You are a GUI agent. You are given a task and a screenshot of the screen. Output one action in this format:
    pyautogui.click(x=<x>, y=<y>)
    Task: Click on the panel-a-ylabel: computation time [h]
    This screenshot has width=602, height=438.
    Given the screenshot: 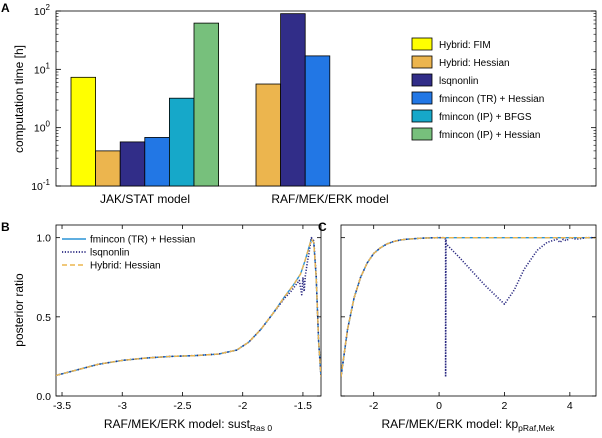 What is the action you would take?
    pyautogui.click(x=19, y=99)
    